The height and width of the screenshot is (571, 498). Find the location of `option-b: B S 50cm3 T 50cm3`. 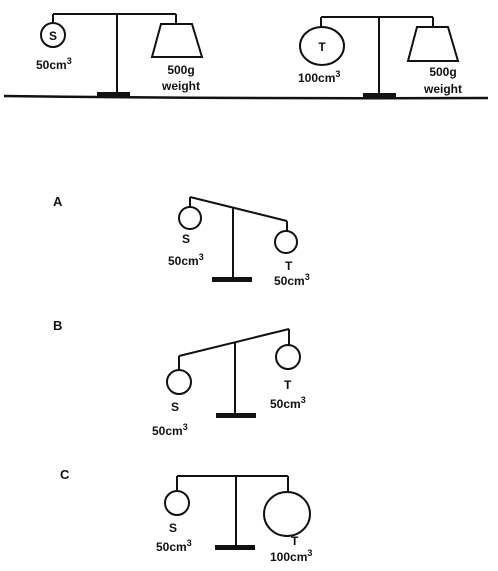

option-b: B S 50cm3 T 50cm3 is located at coordinates (179, 378).